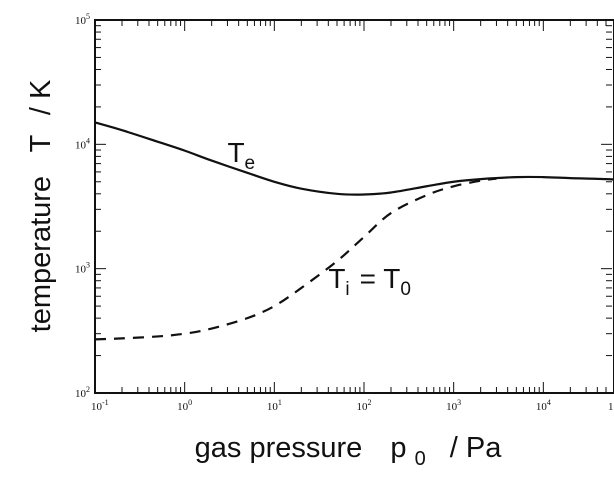 This screenshot has width=614, height=478. Describe the element at coordinates (453, 405) in the screenshot. I see `x-tick-label: 10³` at that location.